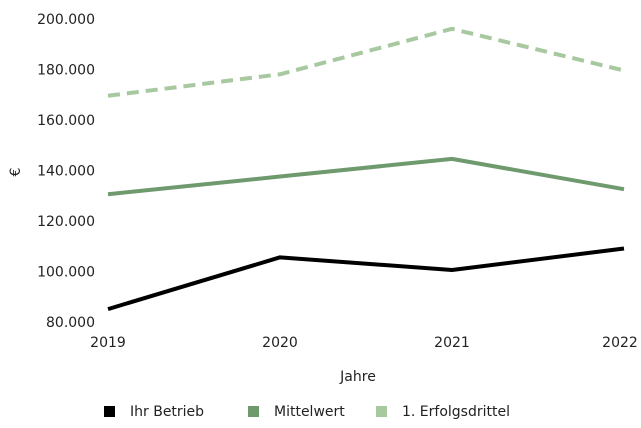  Describe the element at coordinates (66, 222) in the screenshot. I see `y-tick-label: 120.000` at that location.